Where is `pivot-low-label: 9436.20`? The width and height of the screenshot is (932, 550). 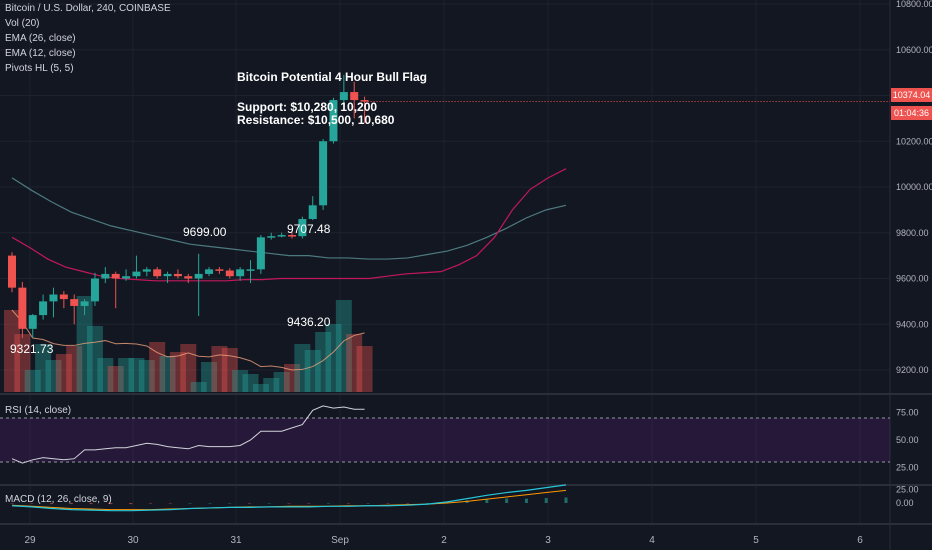 pivot-low-label: 9436.20 is located at coordinates (309, 322).